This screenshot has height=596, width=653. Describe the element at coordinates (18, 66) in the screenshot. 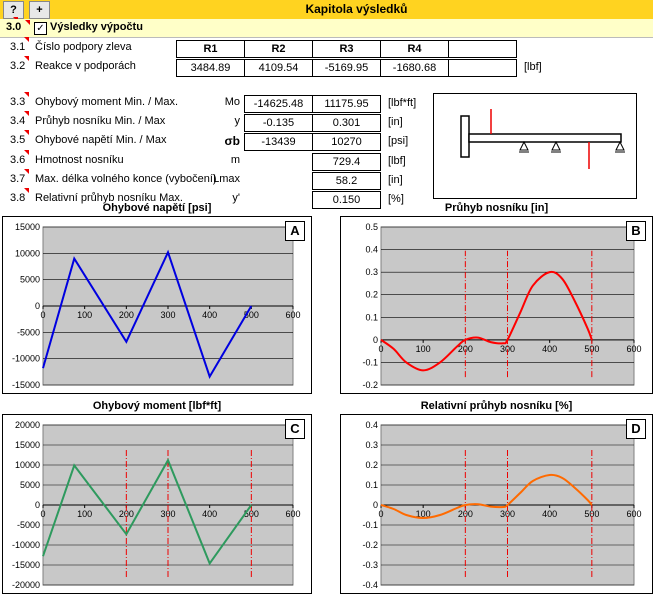

I see `row-number: 3.2` at that location.